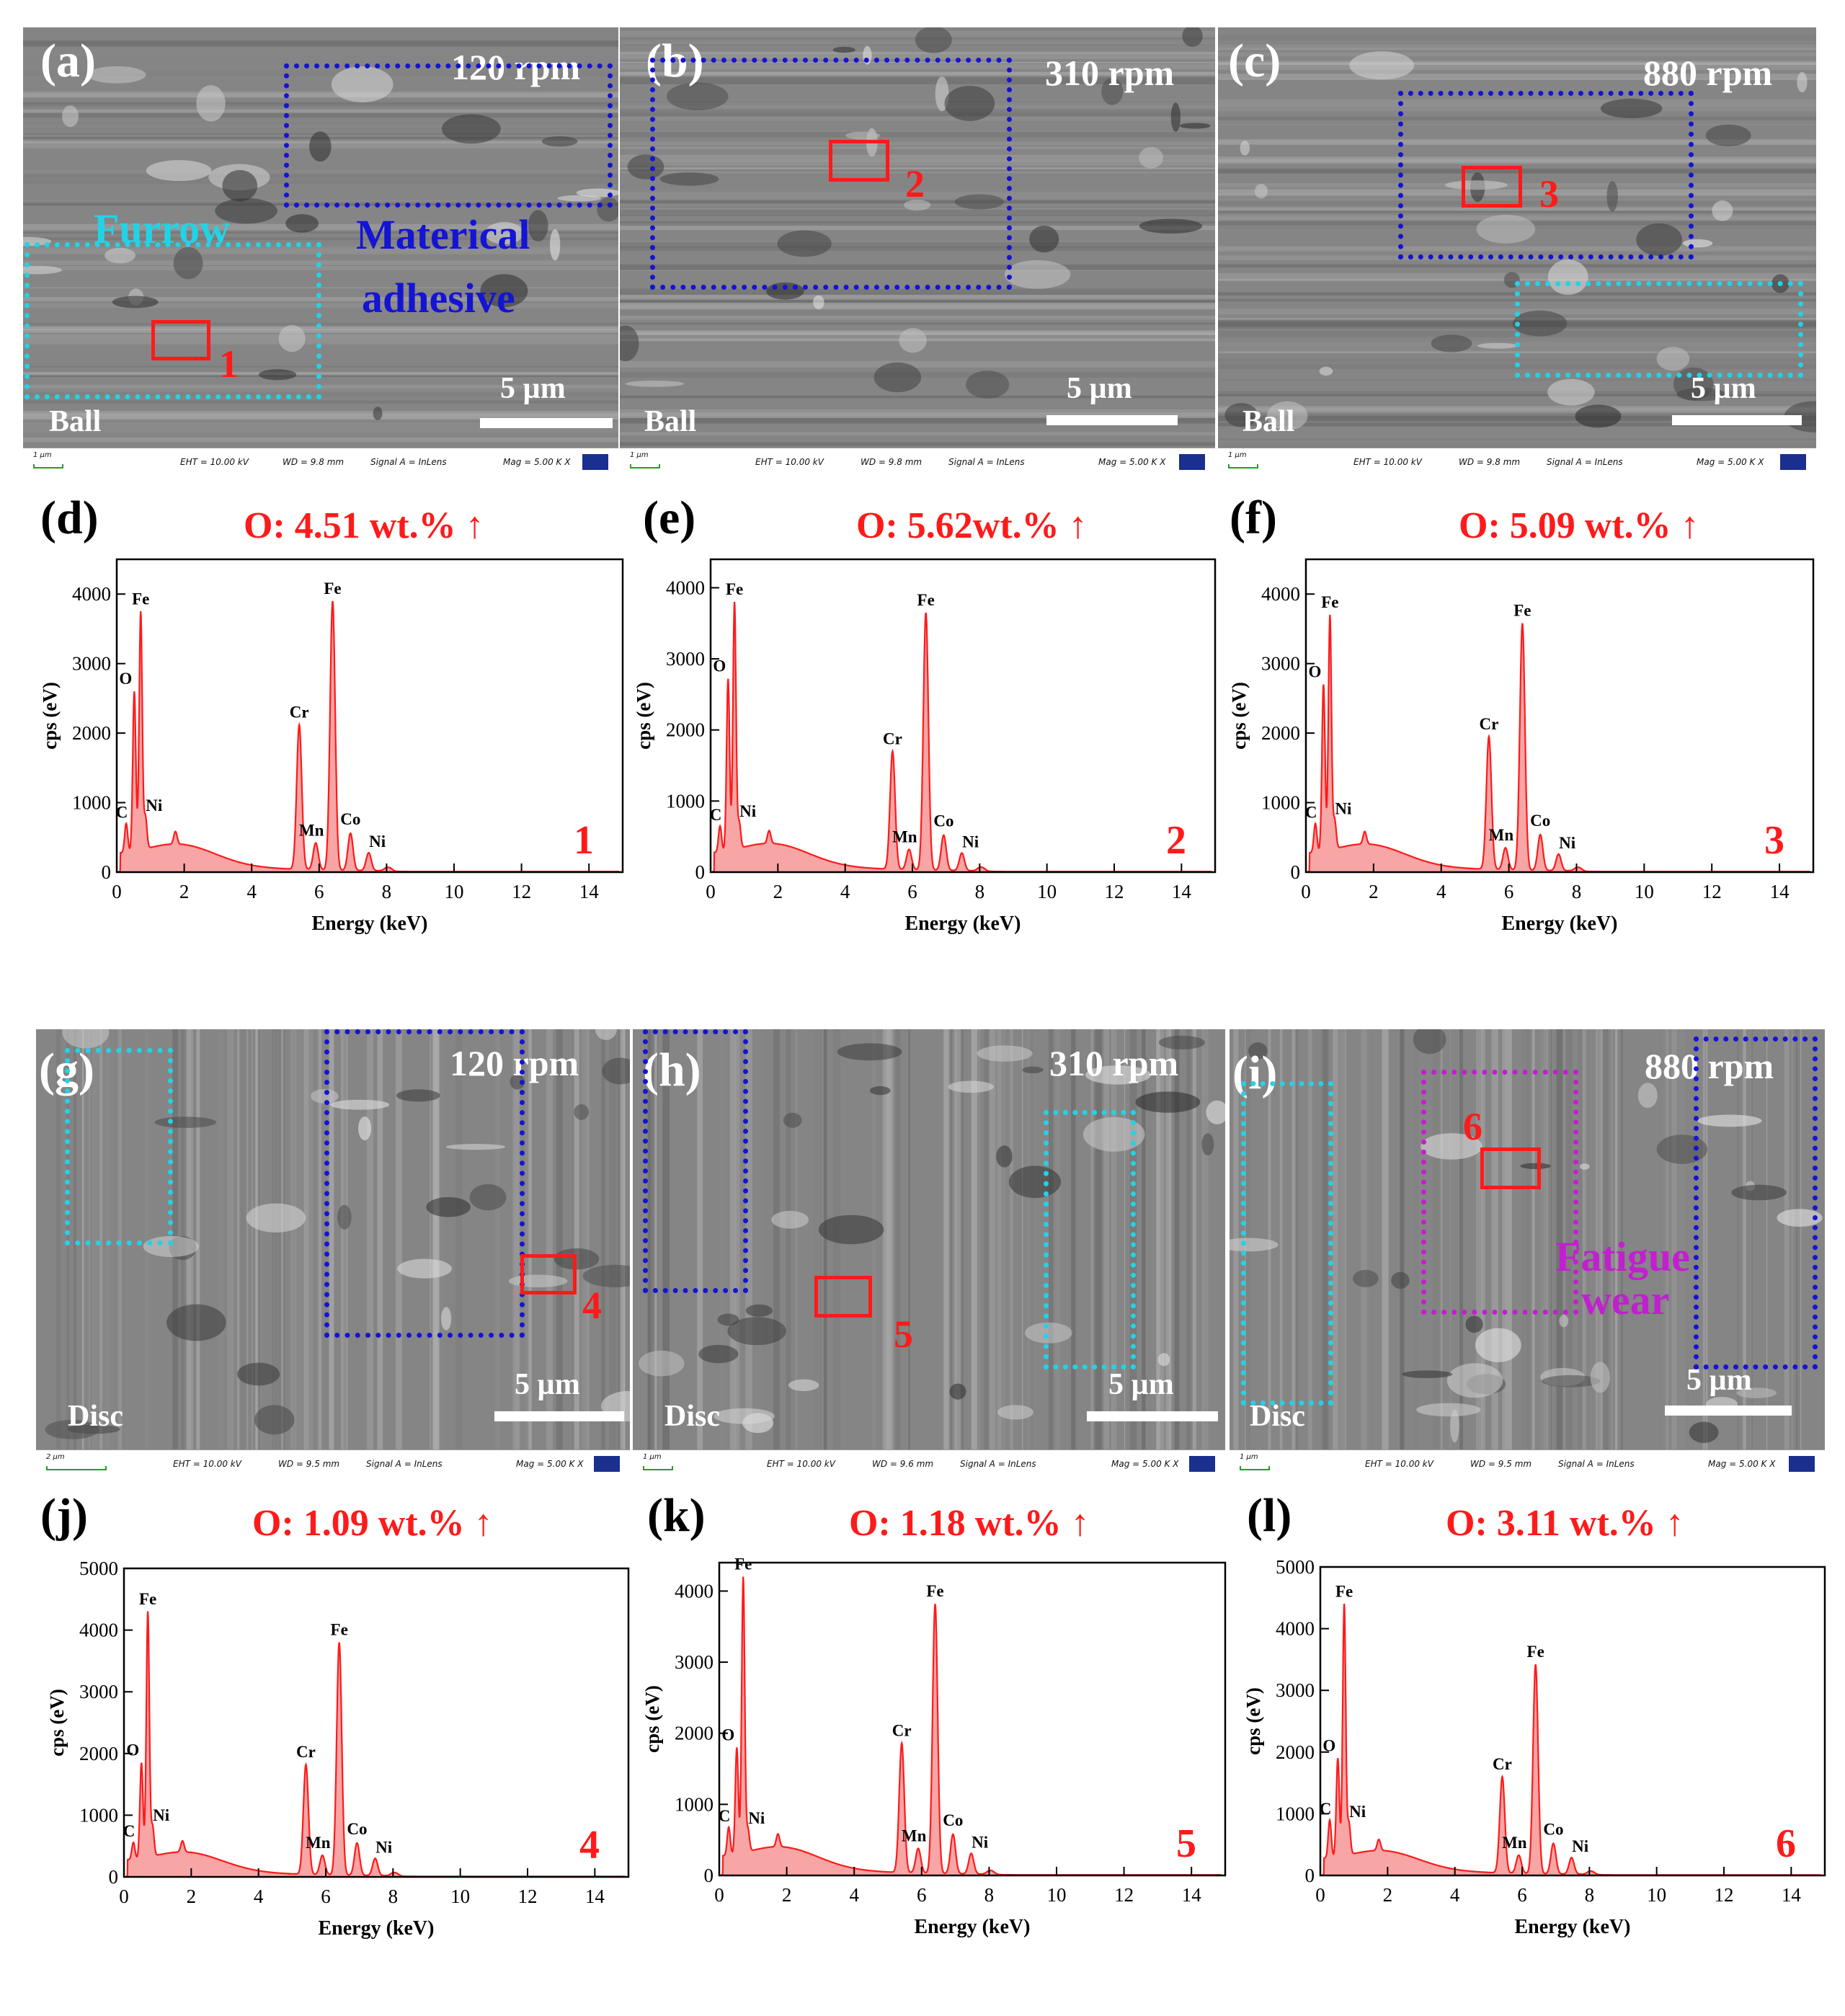  What do you see at coordinates (922, 1895) in the screenshot?
I see `x-tick-label: 6` at bounding box center [922, 1895].